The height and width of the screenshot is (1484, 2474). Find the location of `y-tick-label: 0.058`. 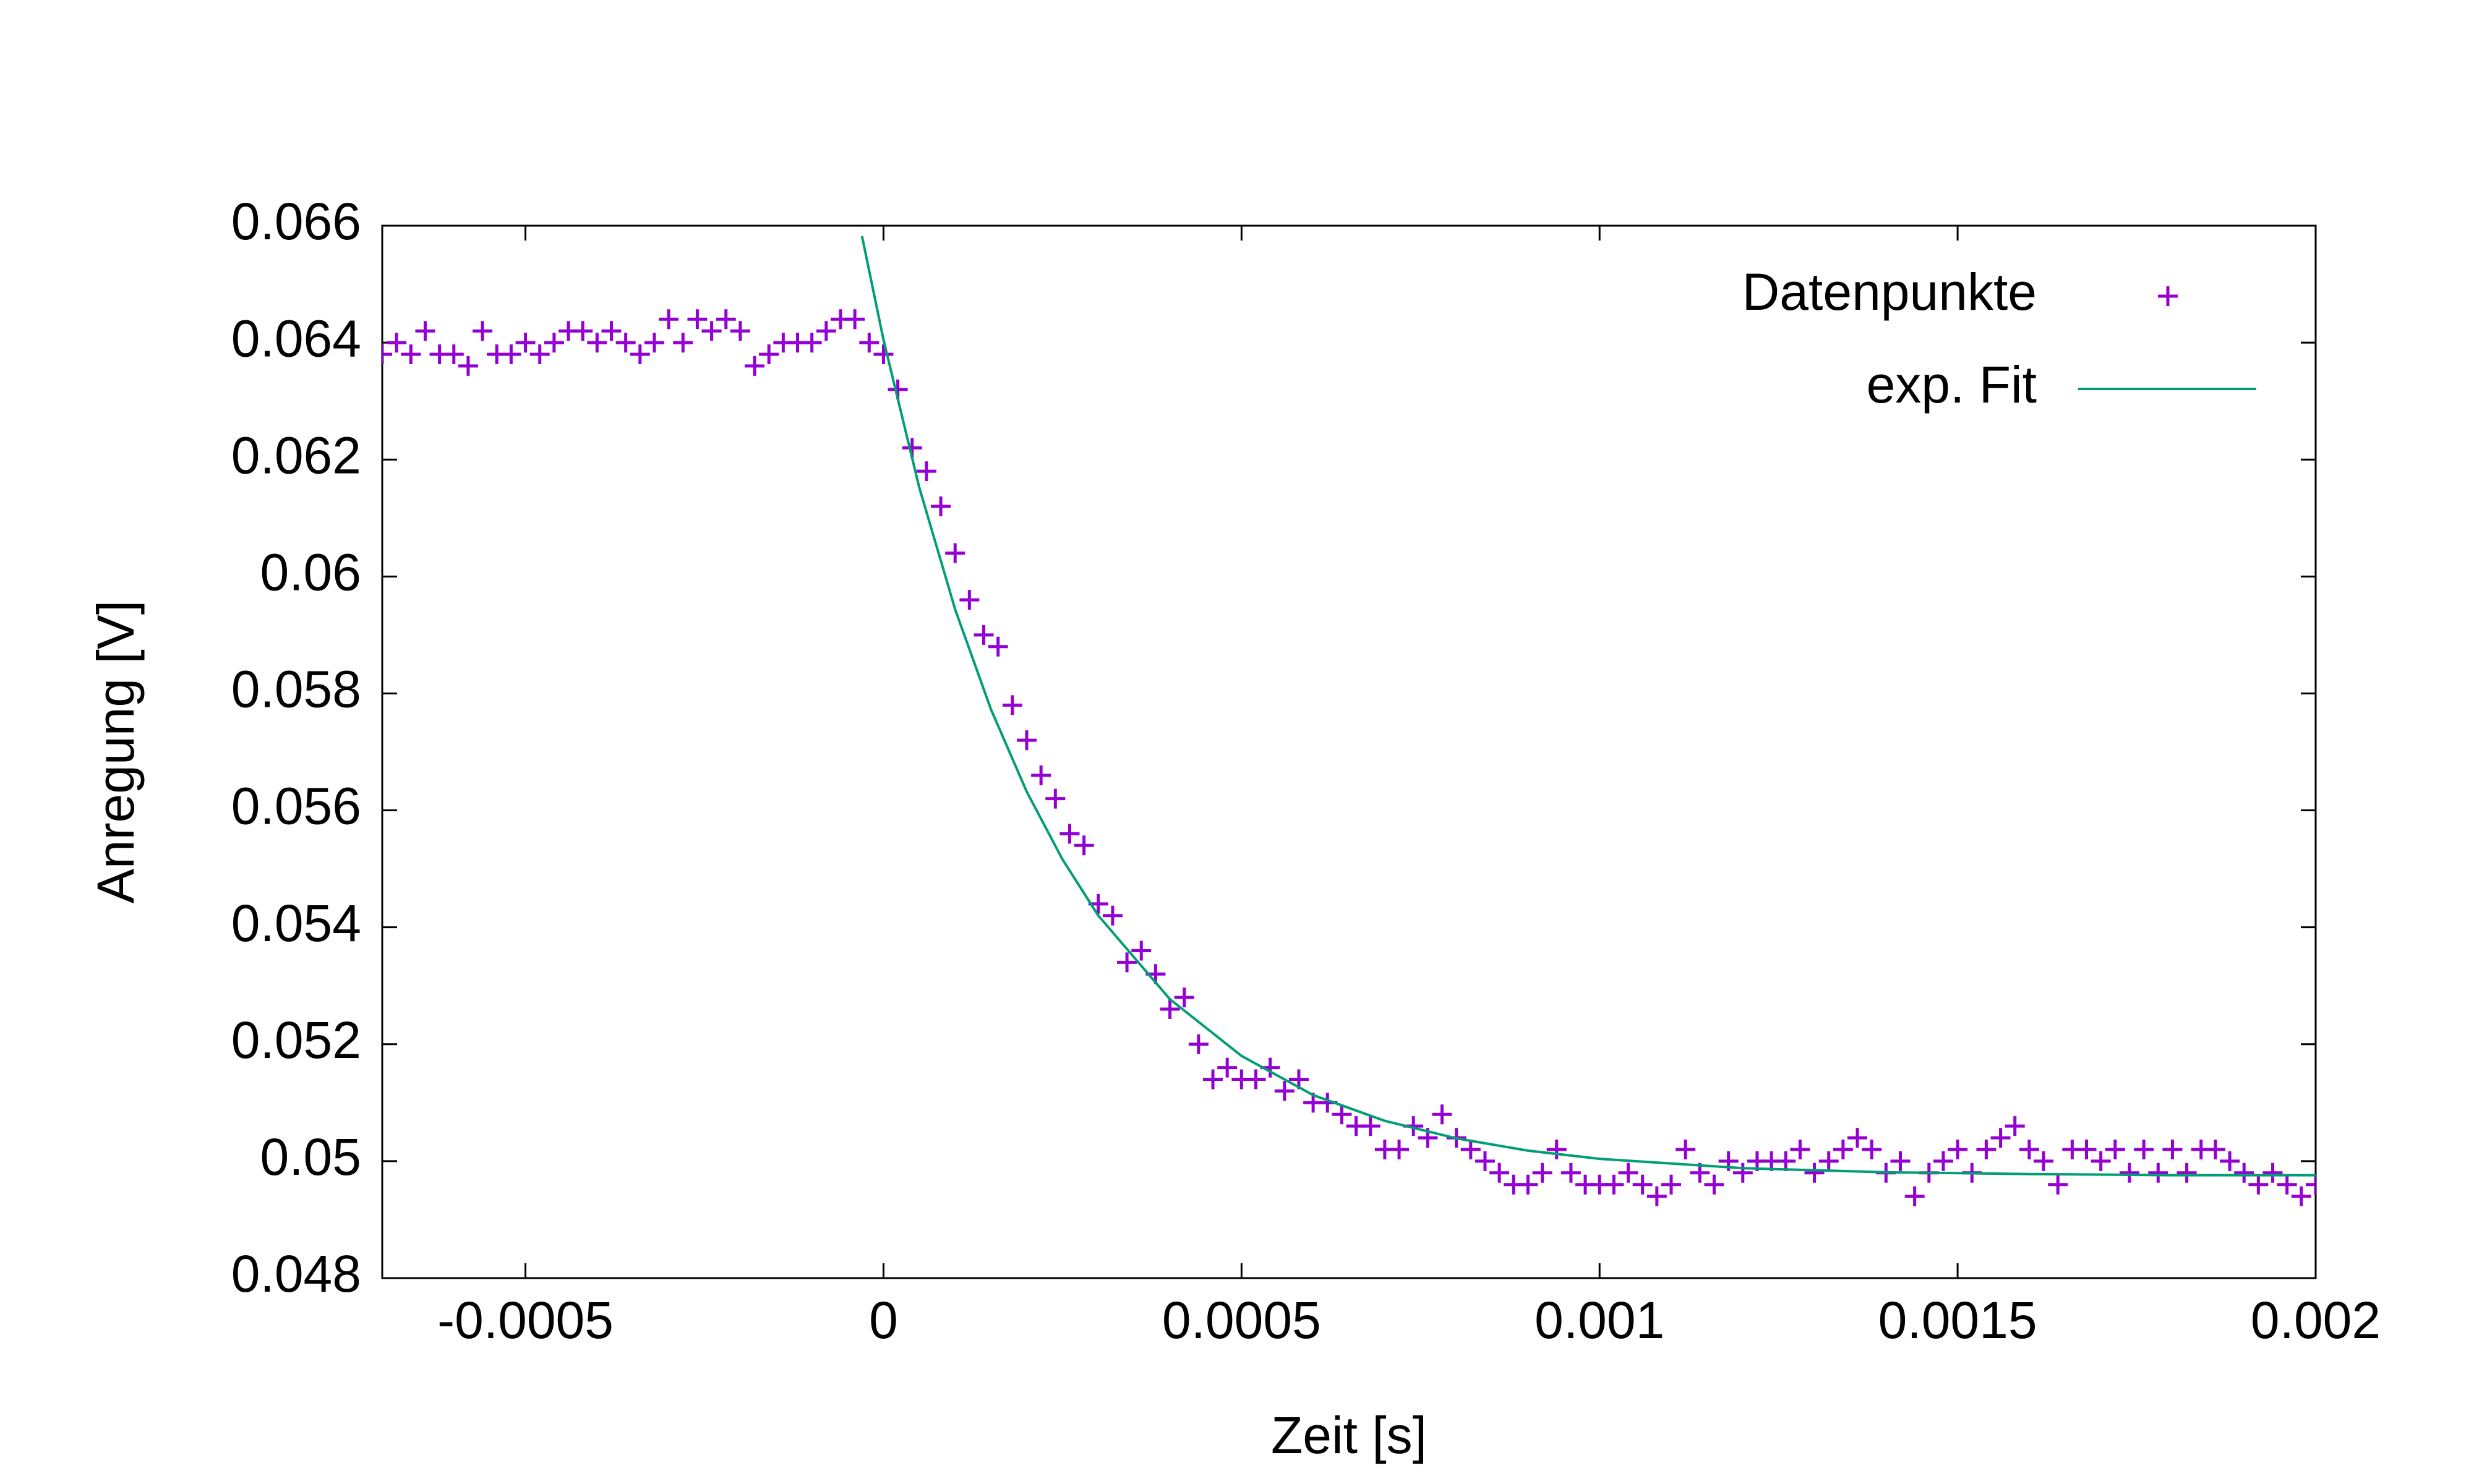

y-tick-label: 0.058 is located at coordinates (296, 689).